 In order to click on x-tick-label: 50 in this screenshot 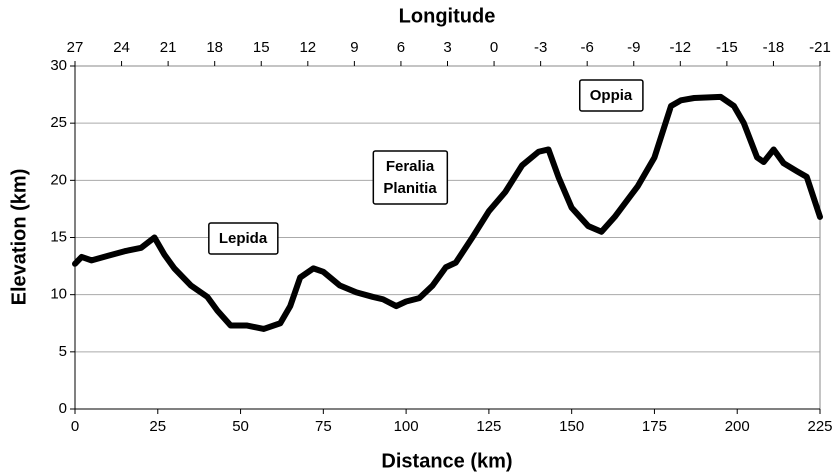, I will do `click(240, 426)`.